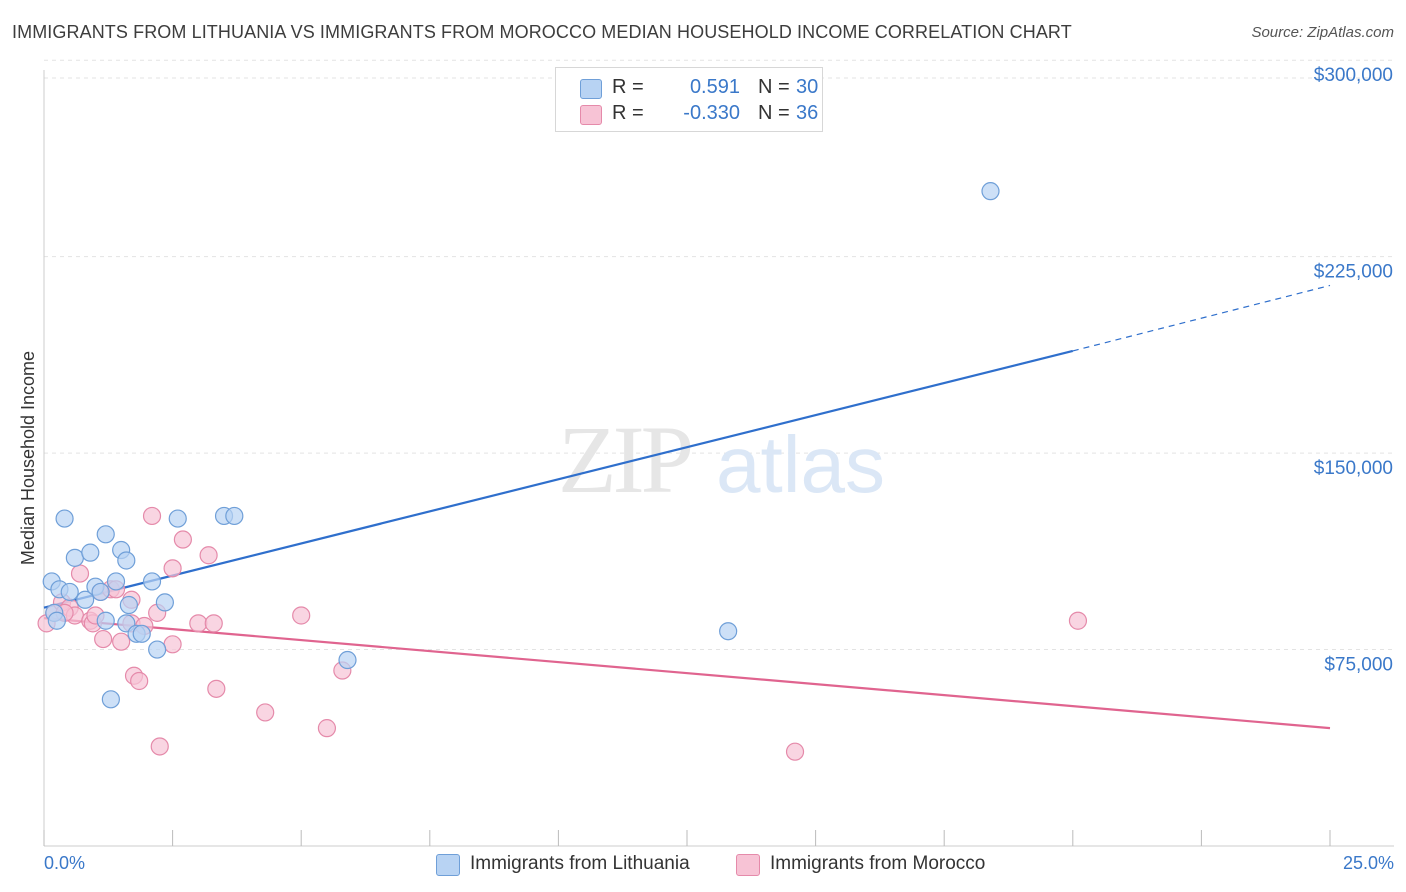  I want to click on legend-n-value: 36, so click(807, 113).